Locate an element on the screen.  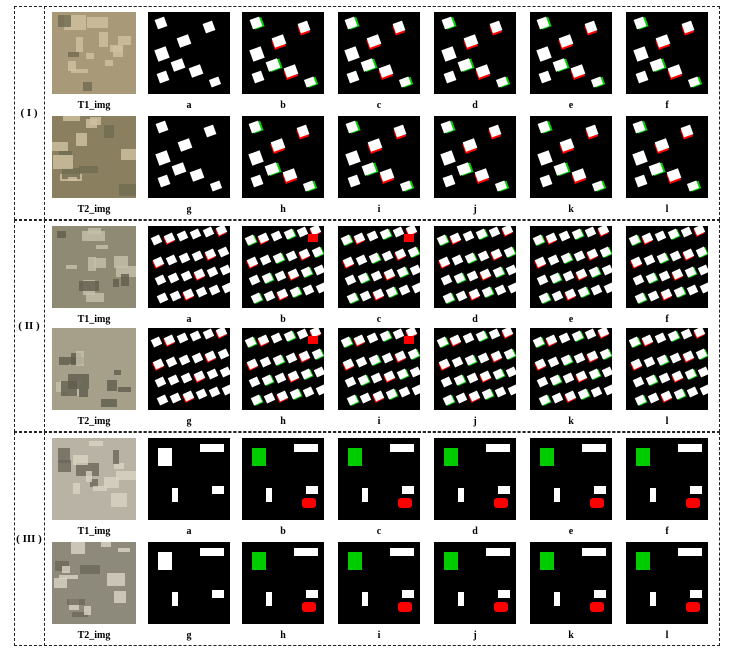
panel-label: a is located at coordinates (189, 531).